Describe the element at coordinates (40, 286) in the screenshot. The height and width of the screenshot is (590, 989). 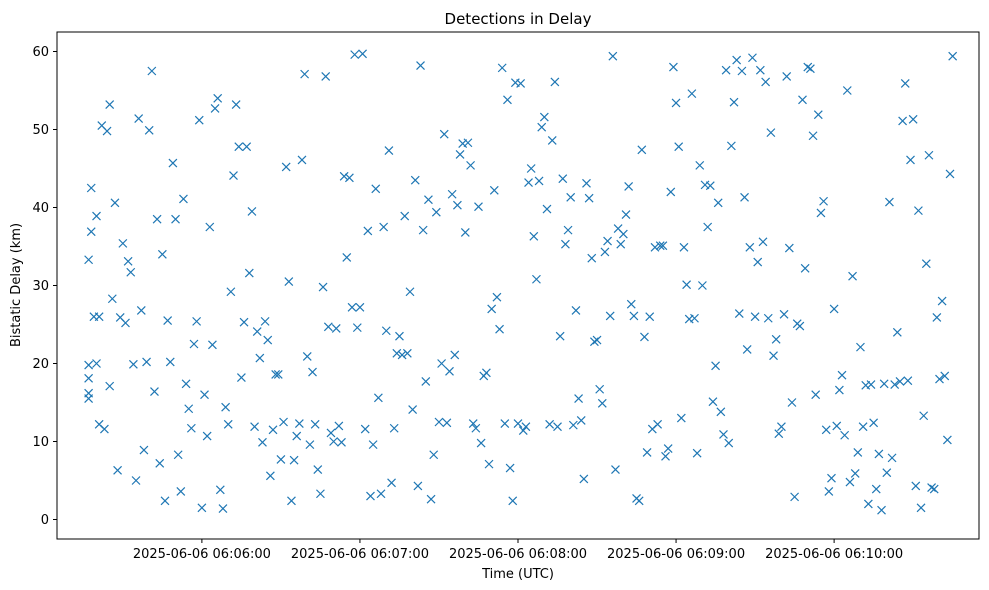
I see `y-tick-label: 30` at that location.